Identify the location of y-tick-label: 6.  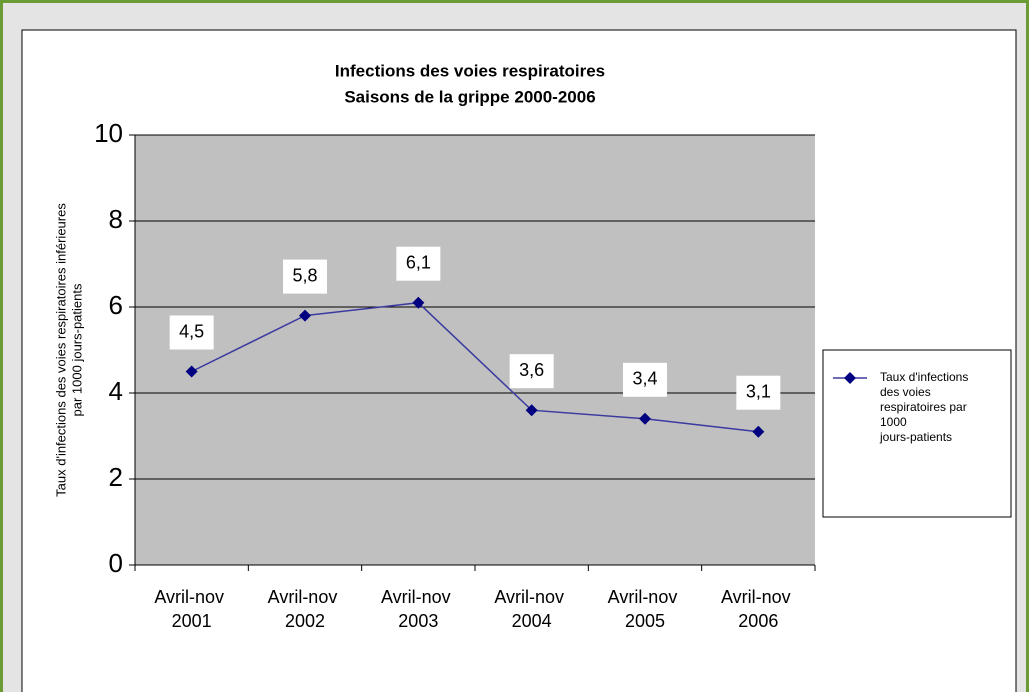
(116, 305).